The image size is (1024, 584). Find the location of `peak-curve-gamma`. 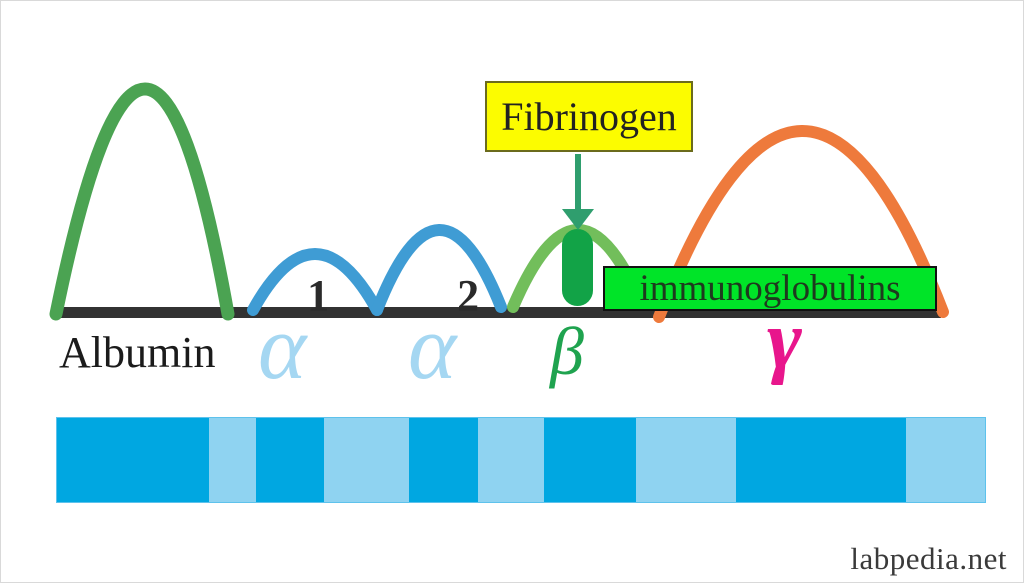

peak-curve-gamma is located at coordinates (801, 224).